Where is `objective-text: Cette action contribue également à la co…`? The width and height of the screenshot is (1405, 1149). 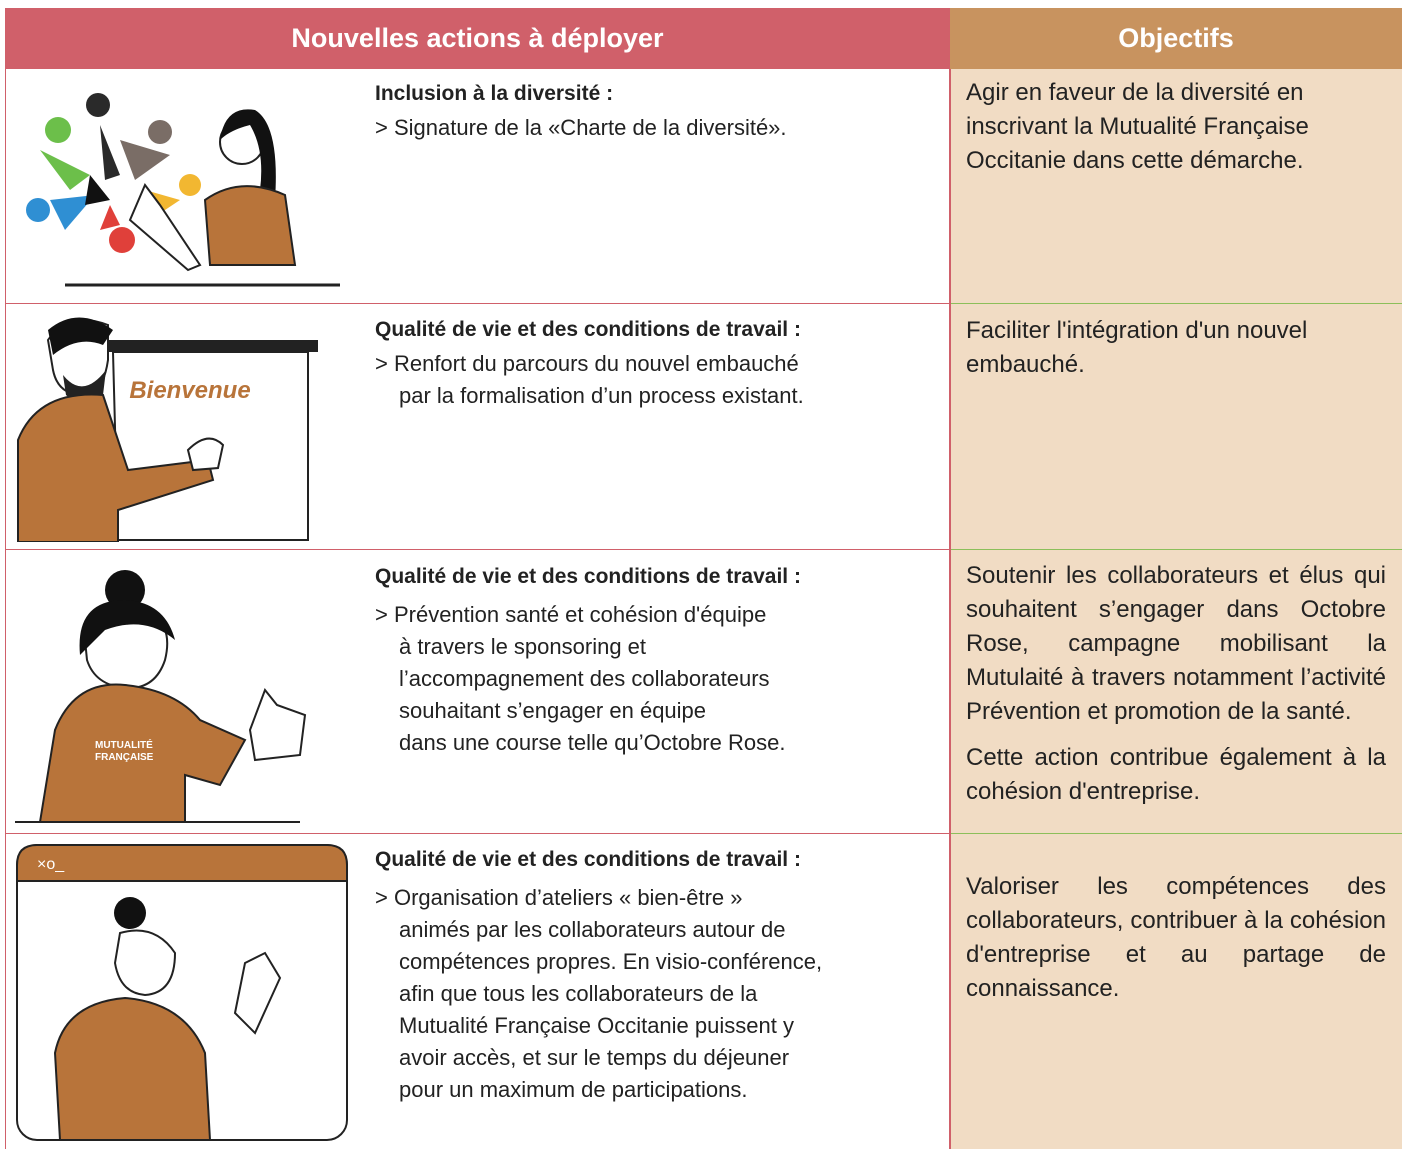
objective-text: Cette action contribue également à la co… is located at coordinates (1176, 774).